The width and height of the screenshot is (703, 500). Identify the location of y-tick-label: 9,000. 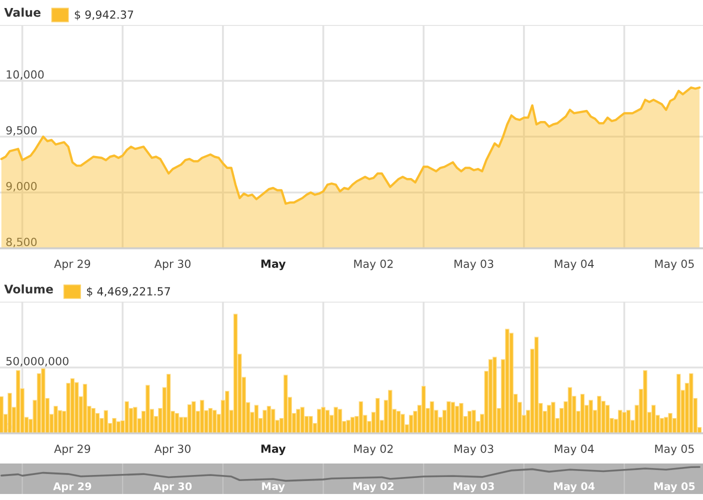
(21, 187).